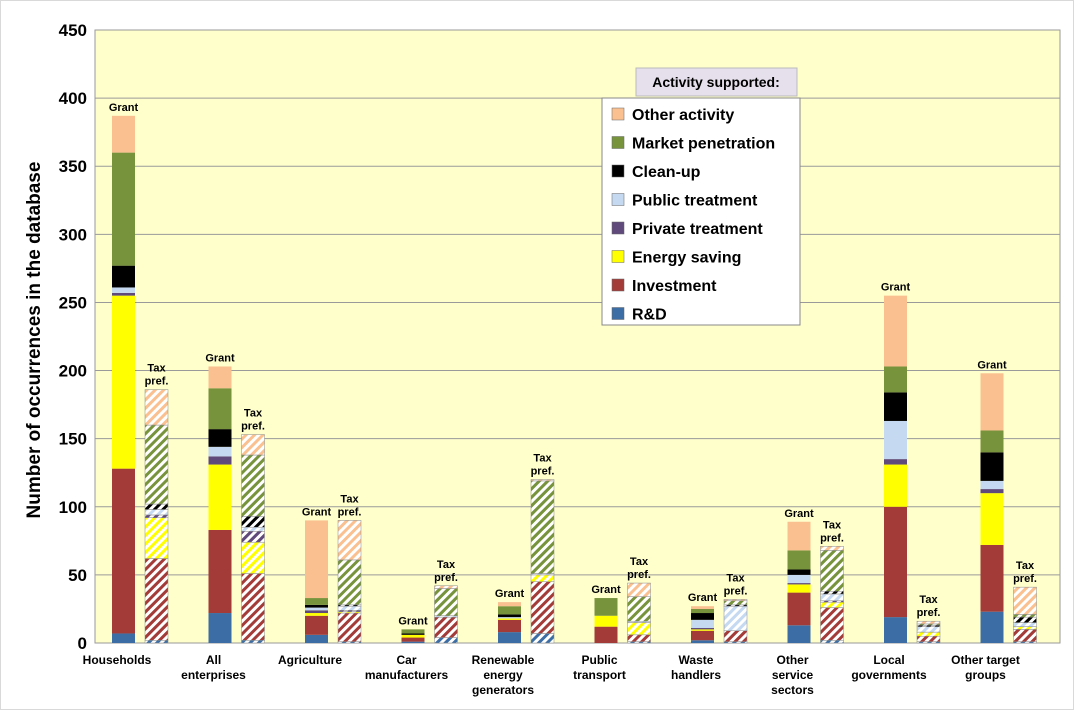 Image resolution: width=1075 pixels, height=711 pixels. What do you see at coordinates (674, 286) in the screenshot?
I see `legend-label: Investment` at bounding box center [674, 286].